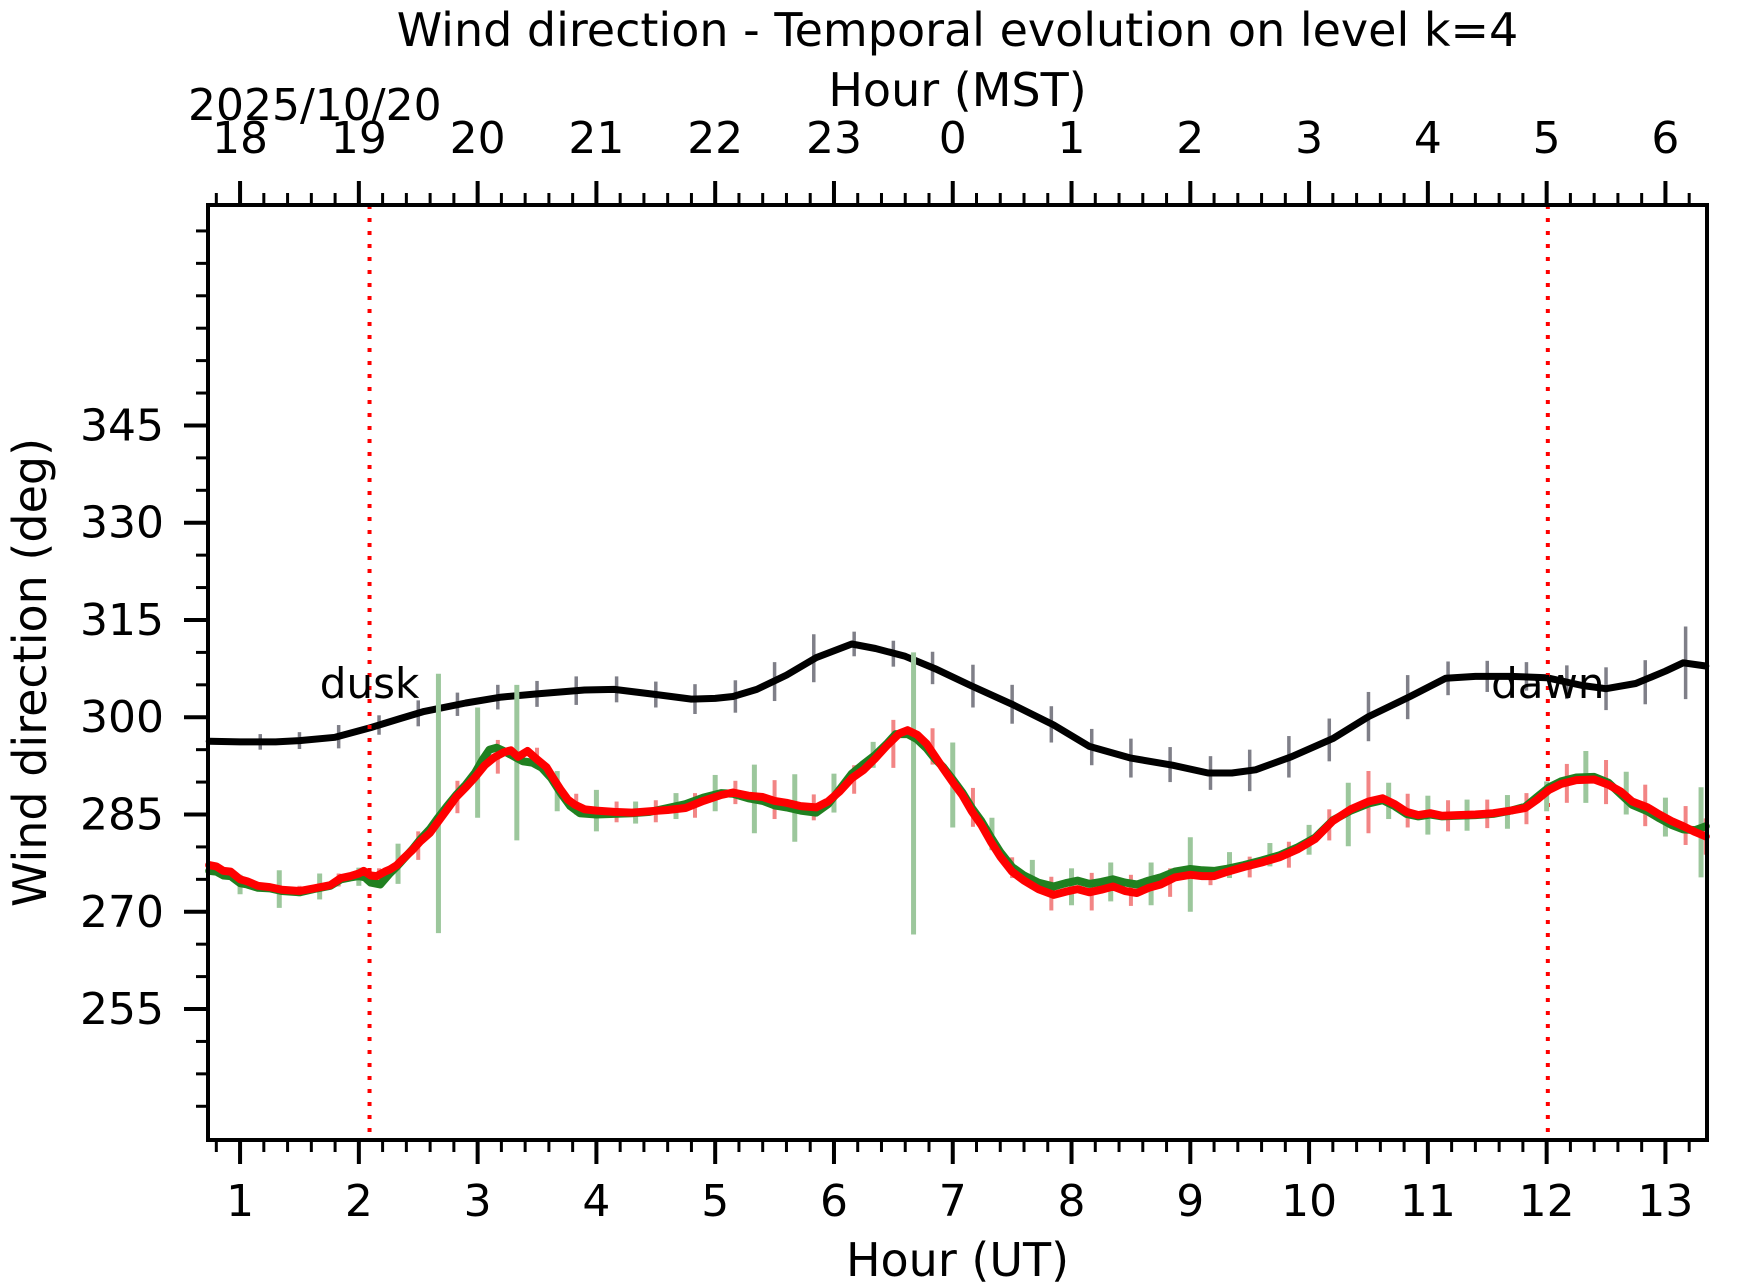 The height and width of the screenshot is (1282, 1742). What do you see at coordinates (715, 1201) in the screenshot?
I see `x-tick-label: 5` at bounding box center [715, 1201].